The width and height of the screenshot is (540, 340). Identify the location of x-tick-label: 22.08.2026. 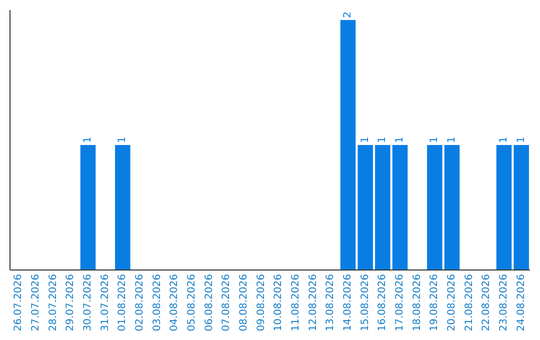
(486, 303).